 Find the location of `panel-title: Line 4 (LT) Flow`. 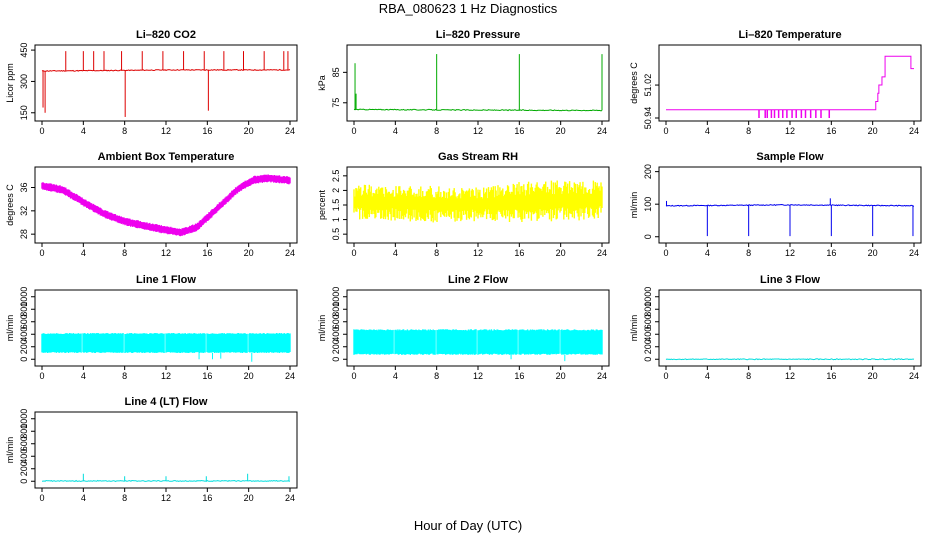

panel-title: Line 4 (LT) Flow is located at coordinates (166, 402).